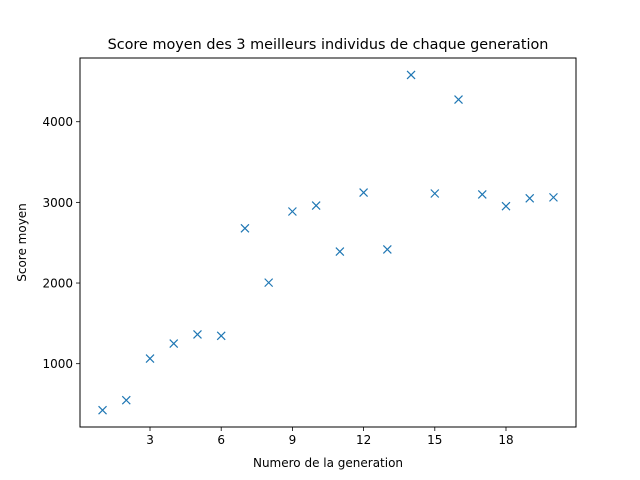 The image size is (640, 480). I want to click on y-axis-label: Score moyen, so click(22, 242).